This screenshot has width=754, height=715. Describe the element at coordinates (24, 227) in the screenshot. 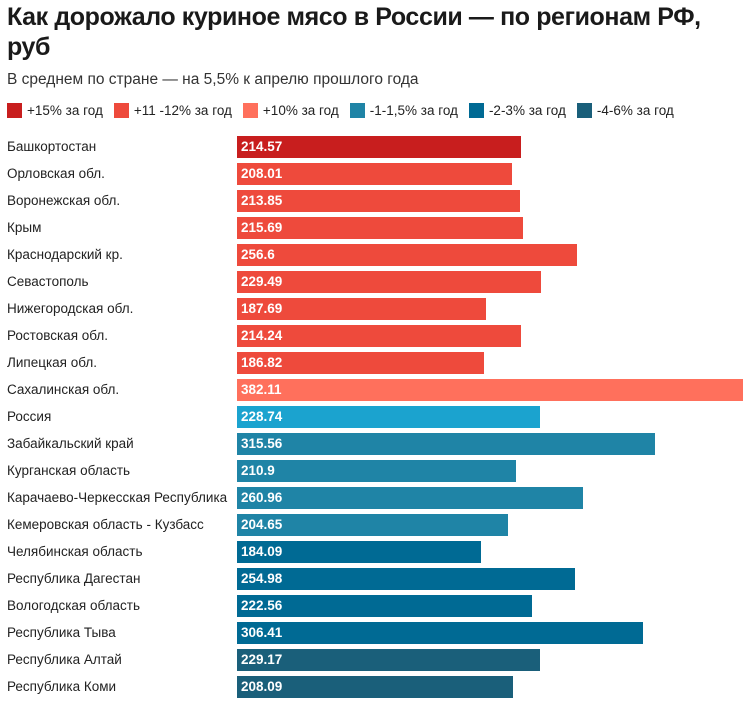

I see `category-label: Крым` at that location.